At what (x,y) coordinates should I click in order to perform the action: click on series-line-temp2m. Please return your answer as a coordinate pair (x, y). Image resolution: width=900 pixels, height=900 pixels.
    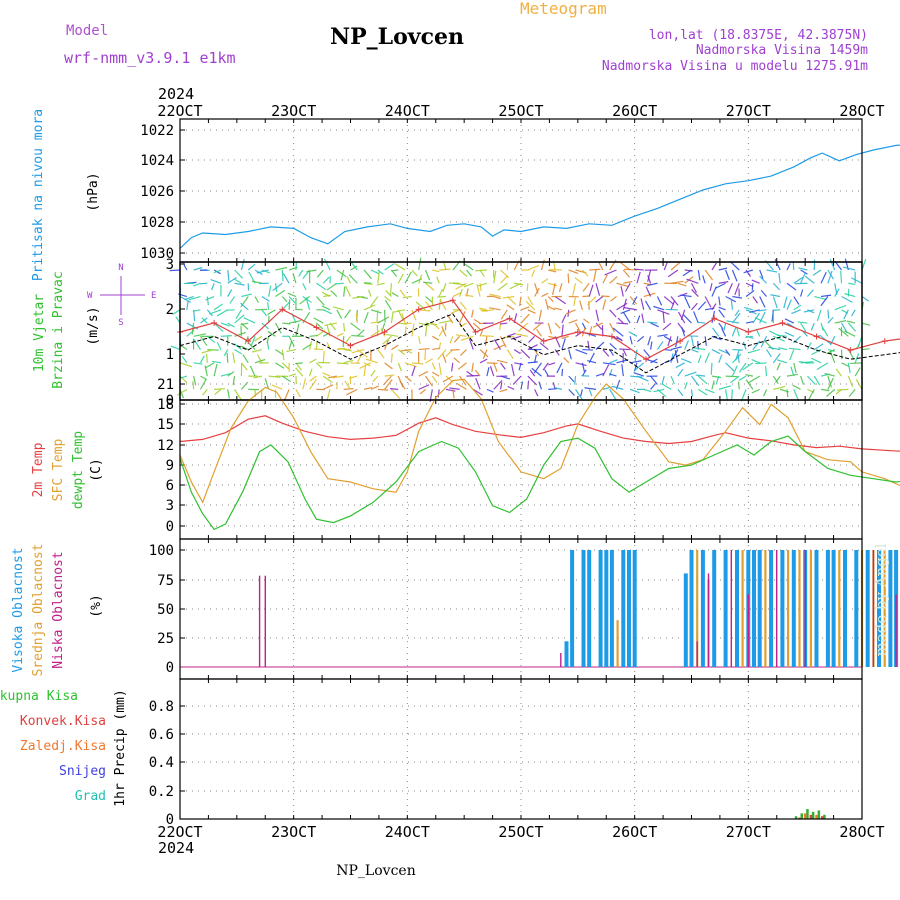
    Looking at the image, I should click on (539, 433).